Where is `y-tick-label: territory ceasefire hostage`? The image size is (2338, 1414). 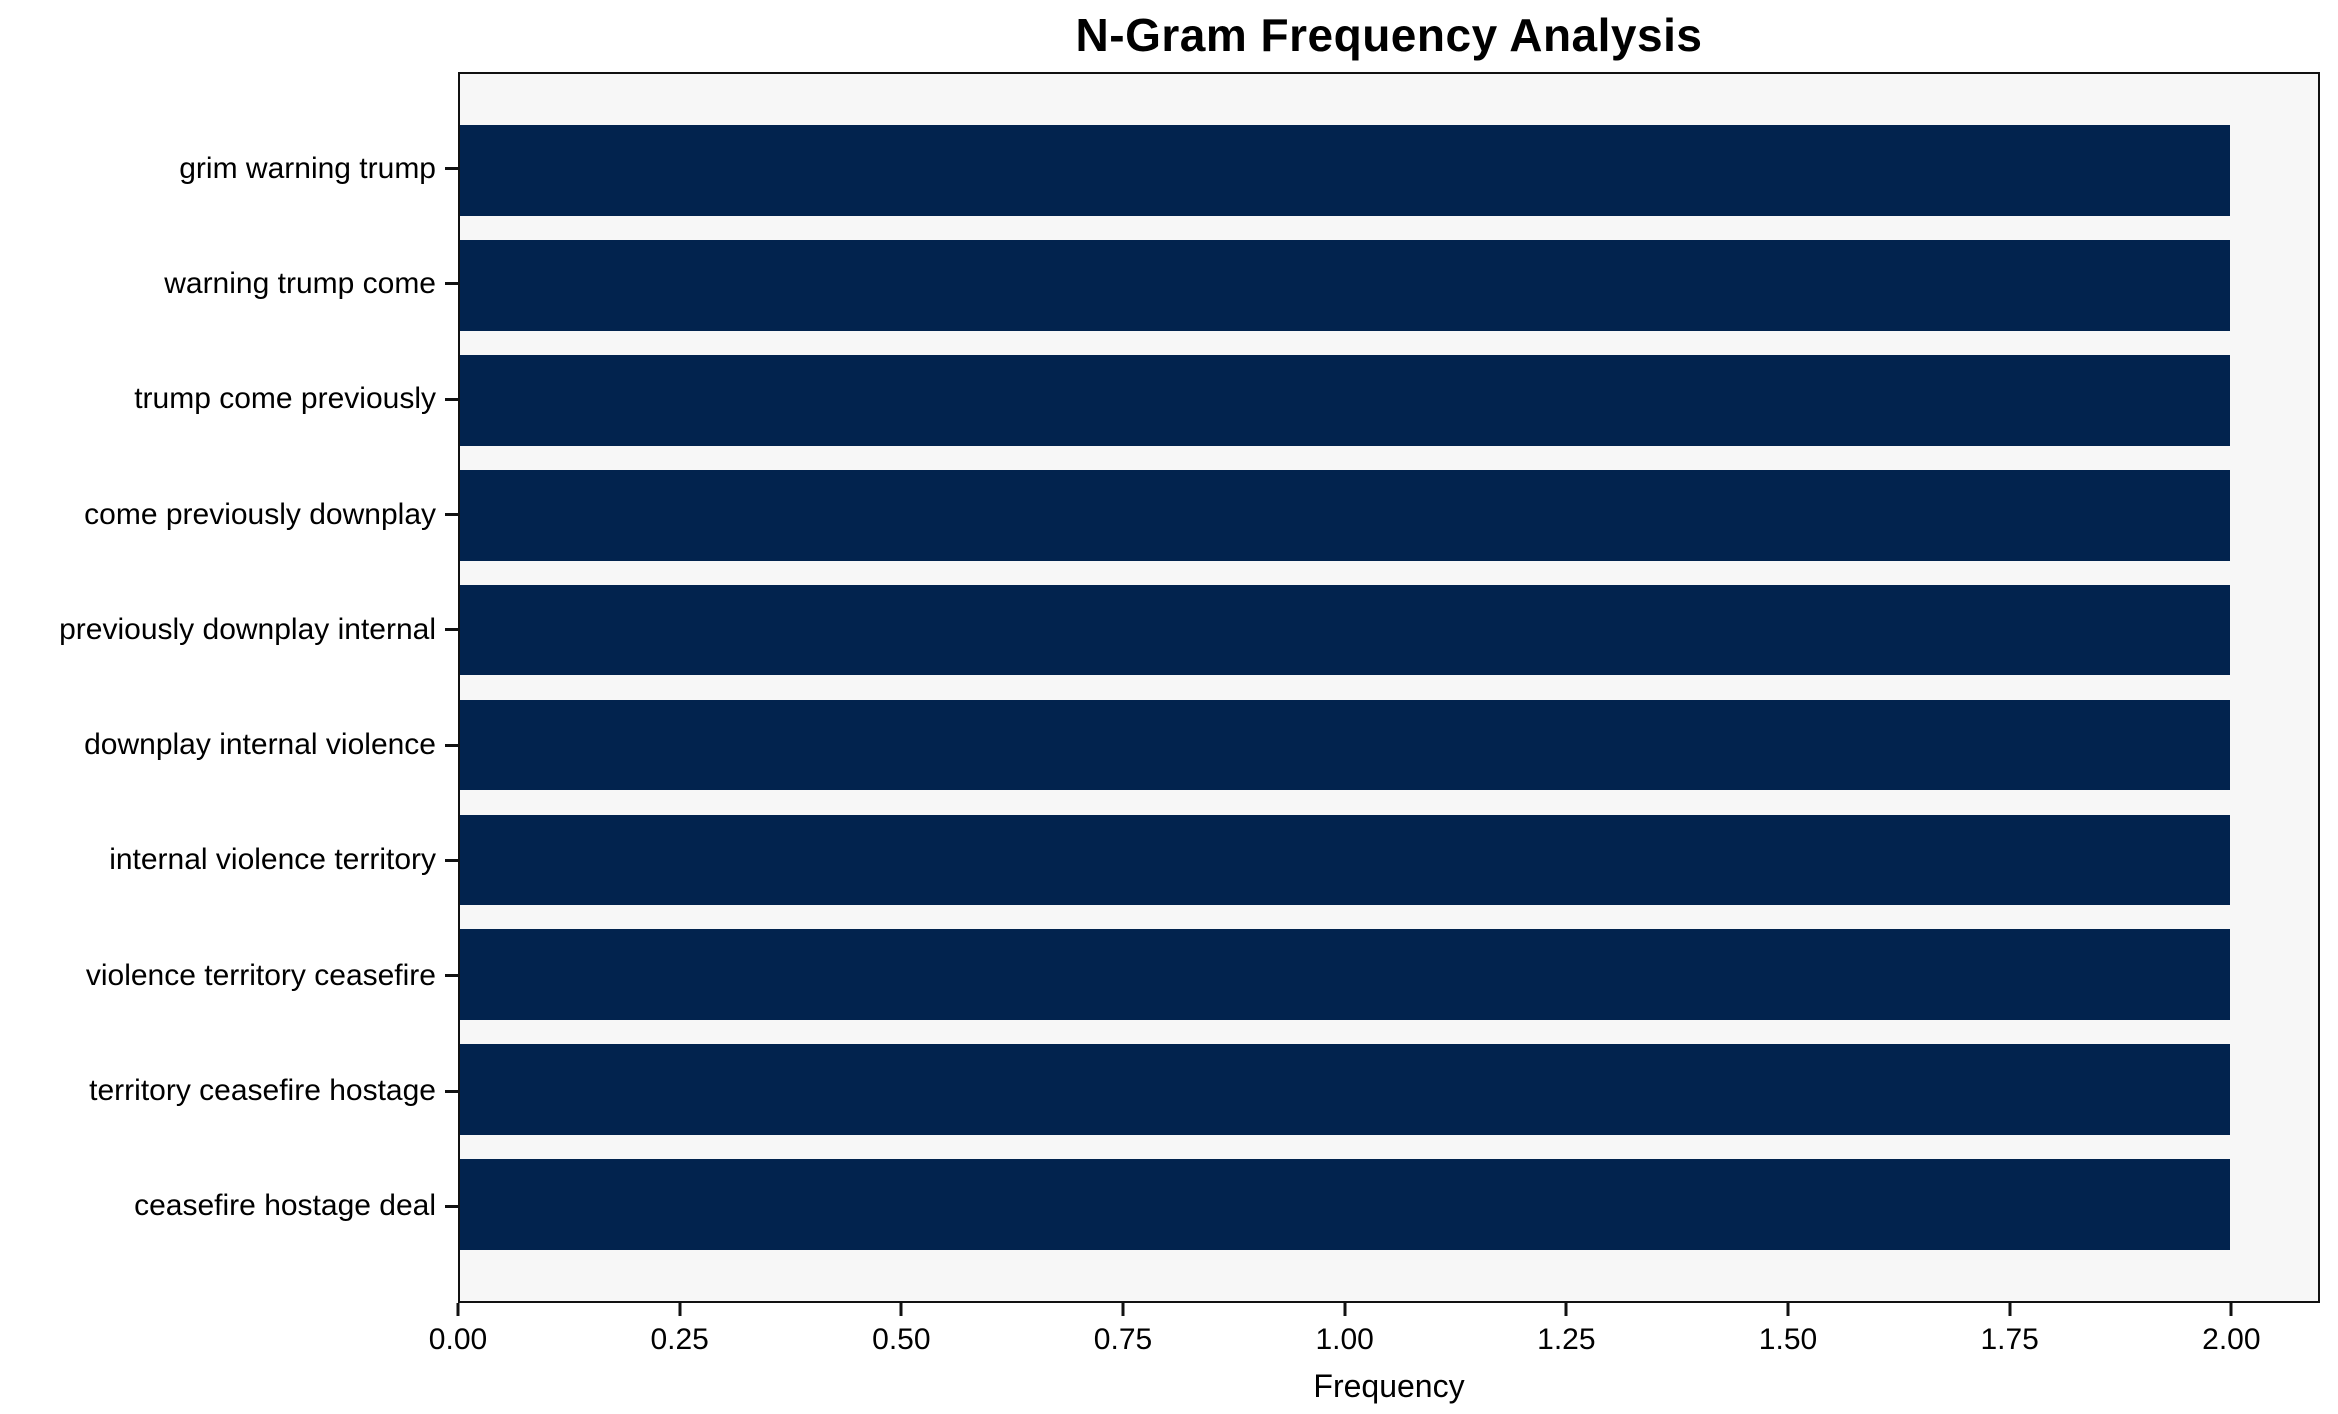 y-tick-label: territory ceasefire hostage is located at coordinates (262, 1091).